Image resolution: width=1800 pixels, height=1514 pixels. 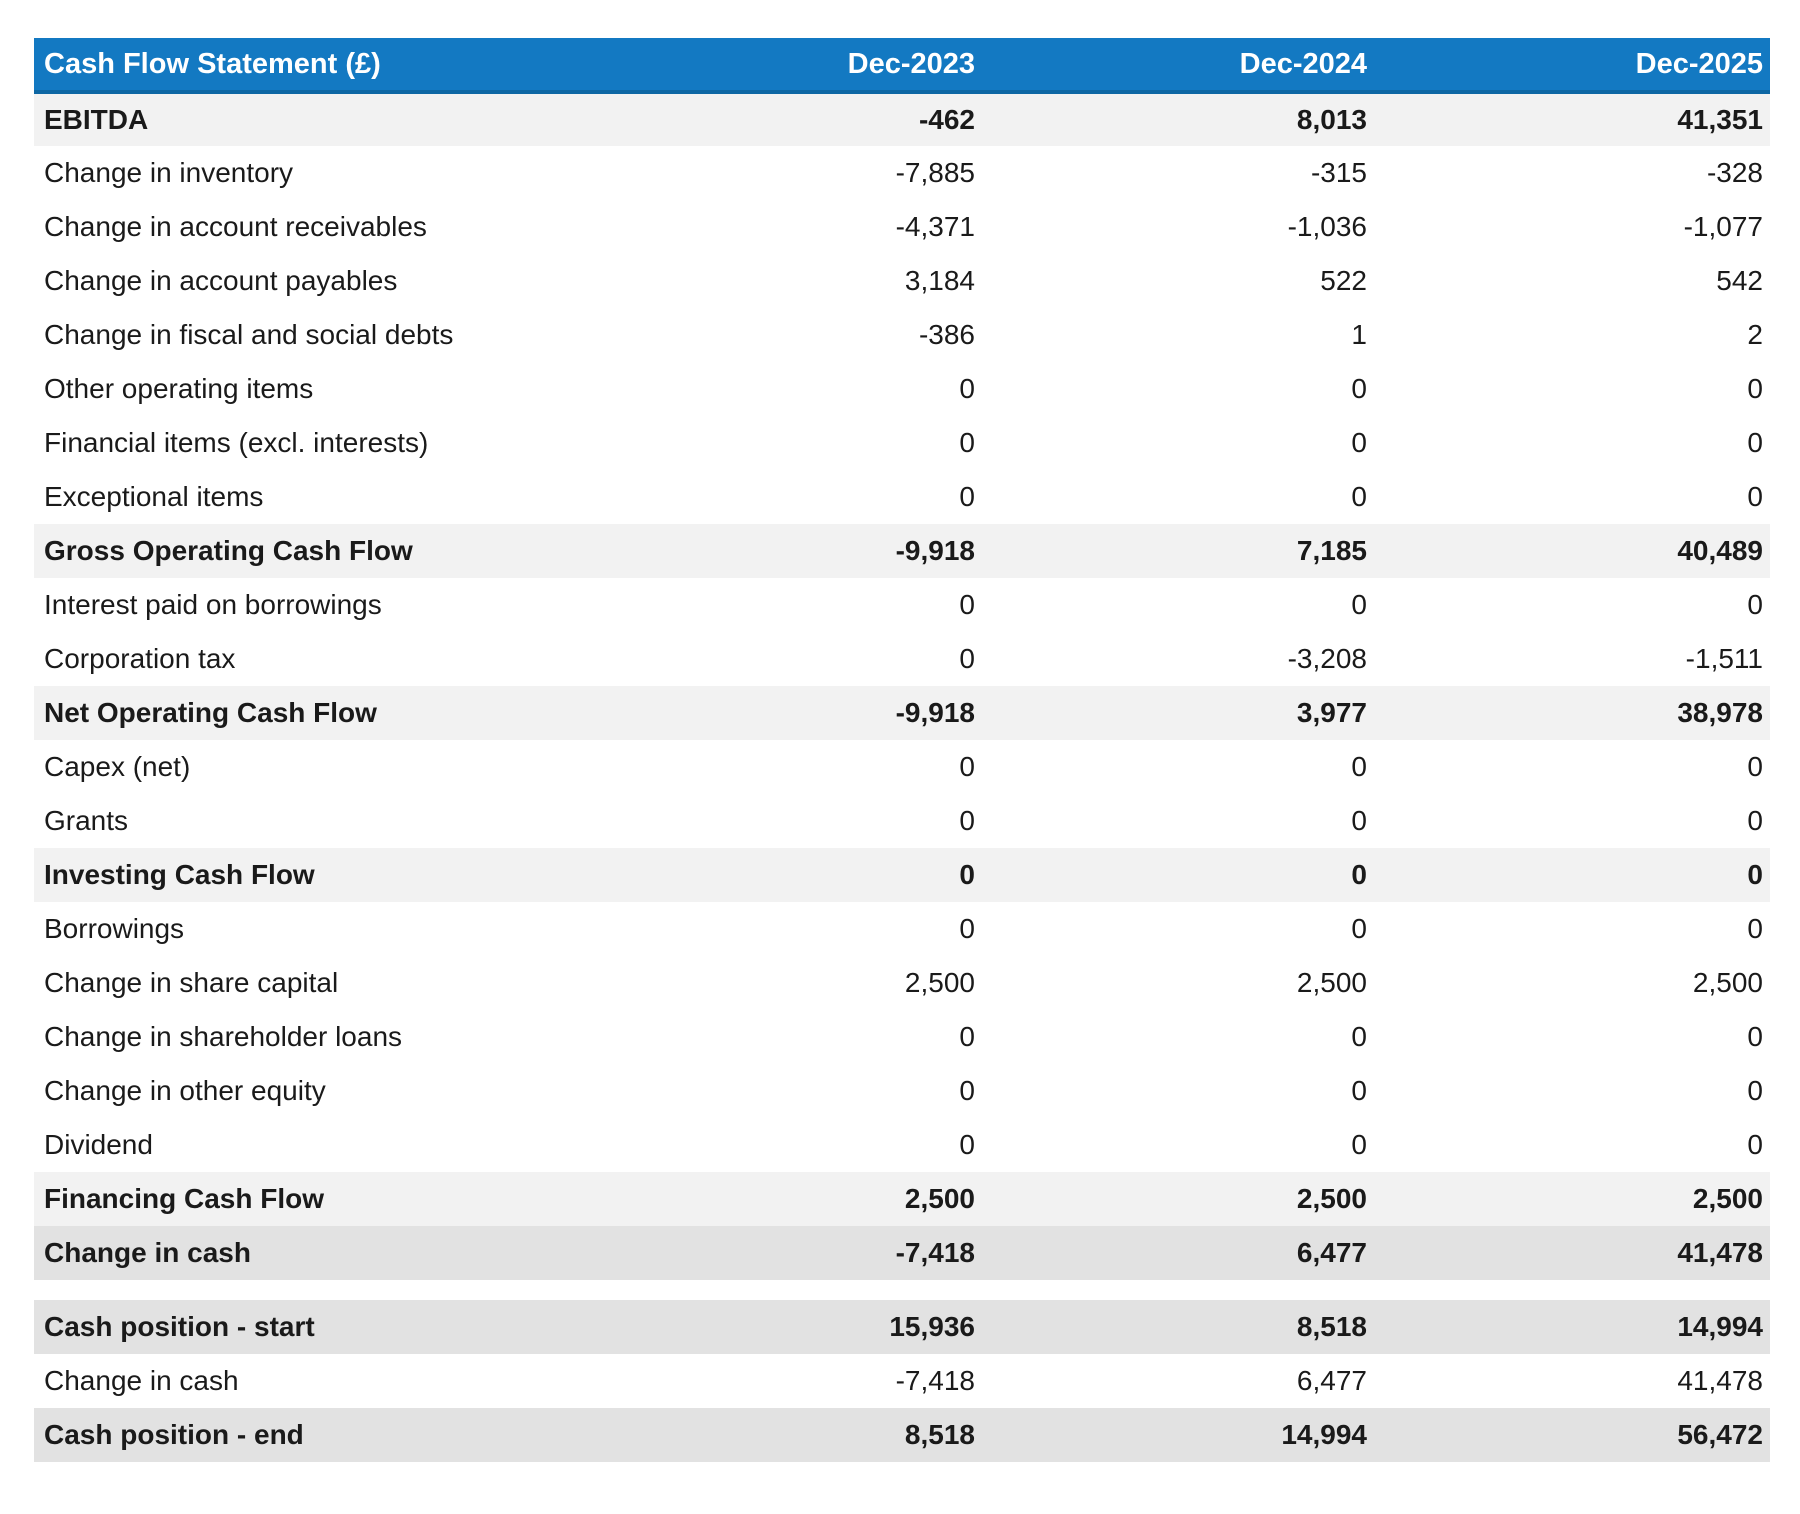 What do you see at coordinates (312, 227) in the screenshot?
I see `row-label: Change in account receivables` at bounding box center [312, 227].